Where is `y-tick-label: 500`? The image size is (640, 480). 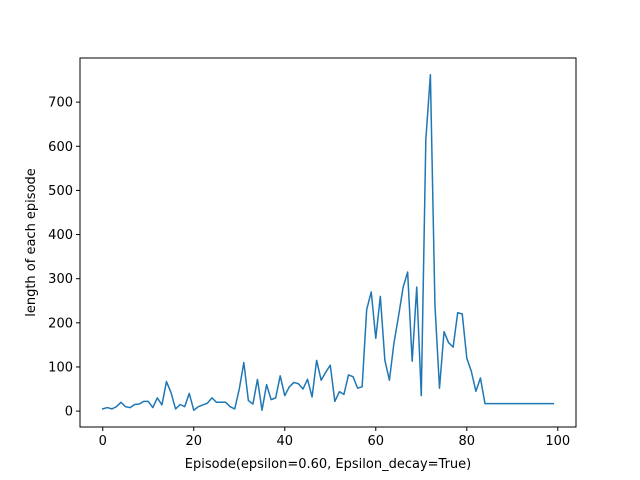 y-tick-label: 500 is located at coordinates (60, 191).